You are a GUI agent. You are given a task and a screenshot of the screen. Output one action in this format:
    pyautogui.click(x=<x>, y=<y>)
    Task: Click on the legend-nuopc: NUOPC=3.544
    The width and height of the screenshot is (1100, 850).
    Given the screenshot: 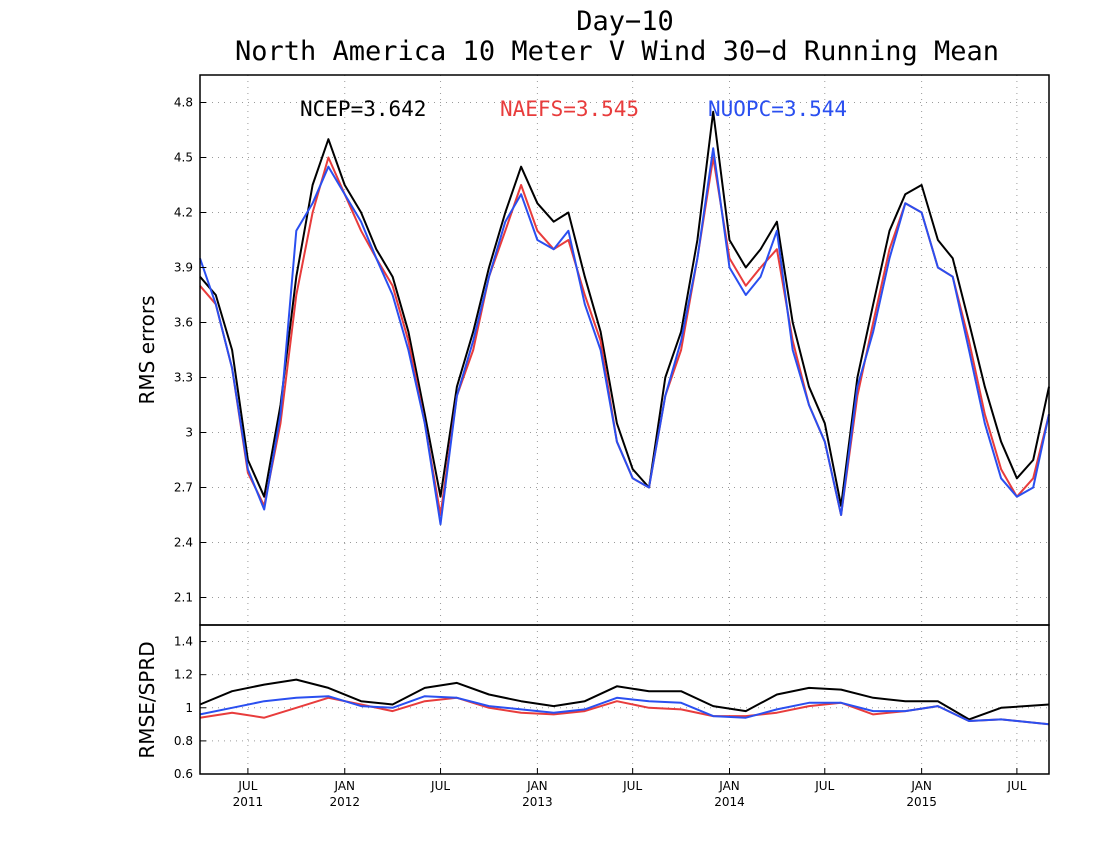 What is the action you would take?
    pyautogui.click(x=777, y=109)
    